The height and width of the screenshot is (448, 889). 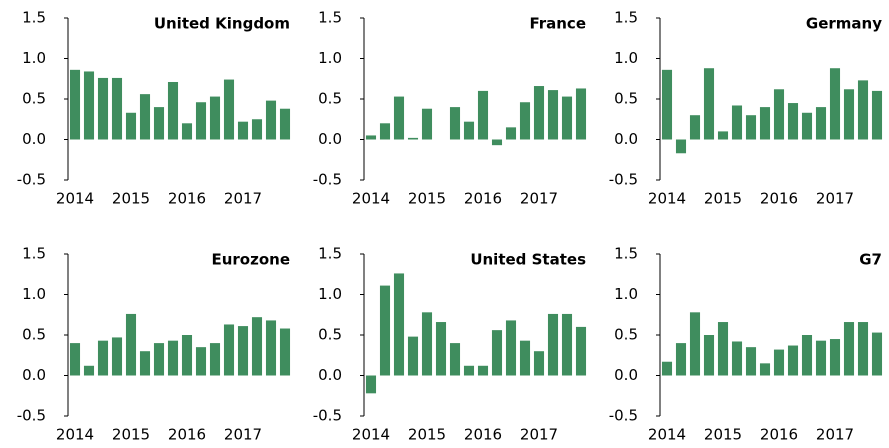 What do you see at coordinates (557, 24) in the screenshot?
I see `panel-title: France` at bounding box center [557, 24].